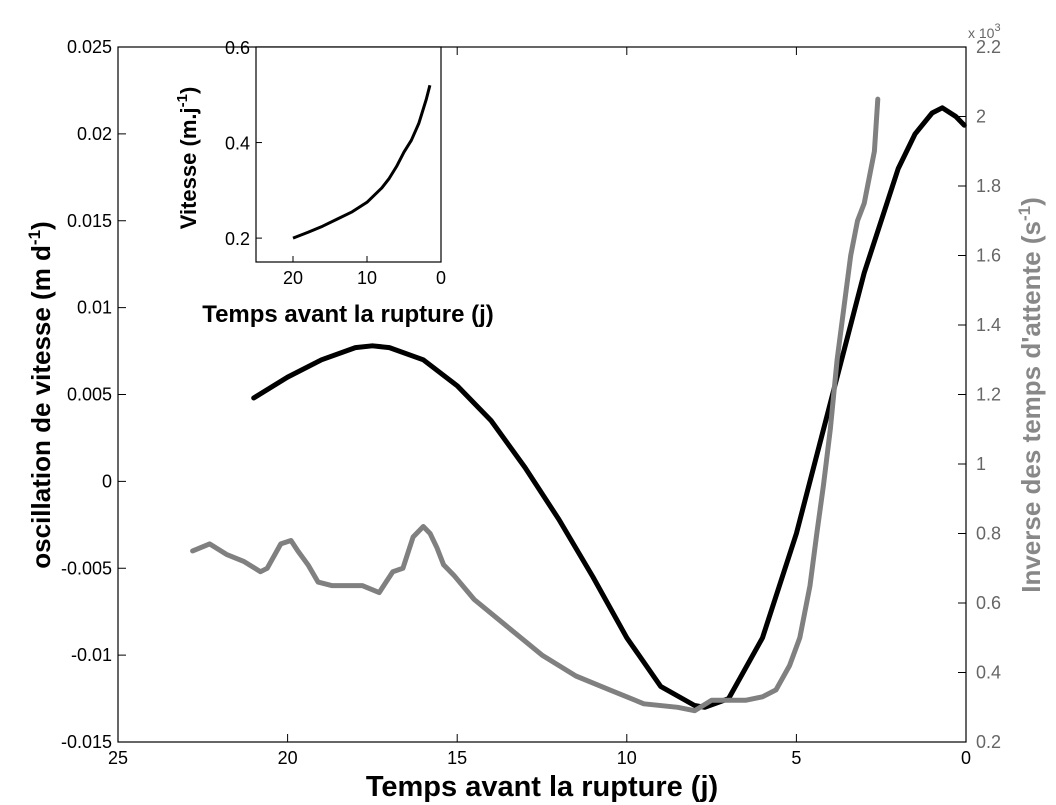  I want to click on x-tick-label: 5, so click(796, 758).